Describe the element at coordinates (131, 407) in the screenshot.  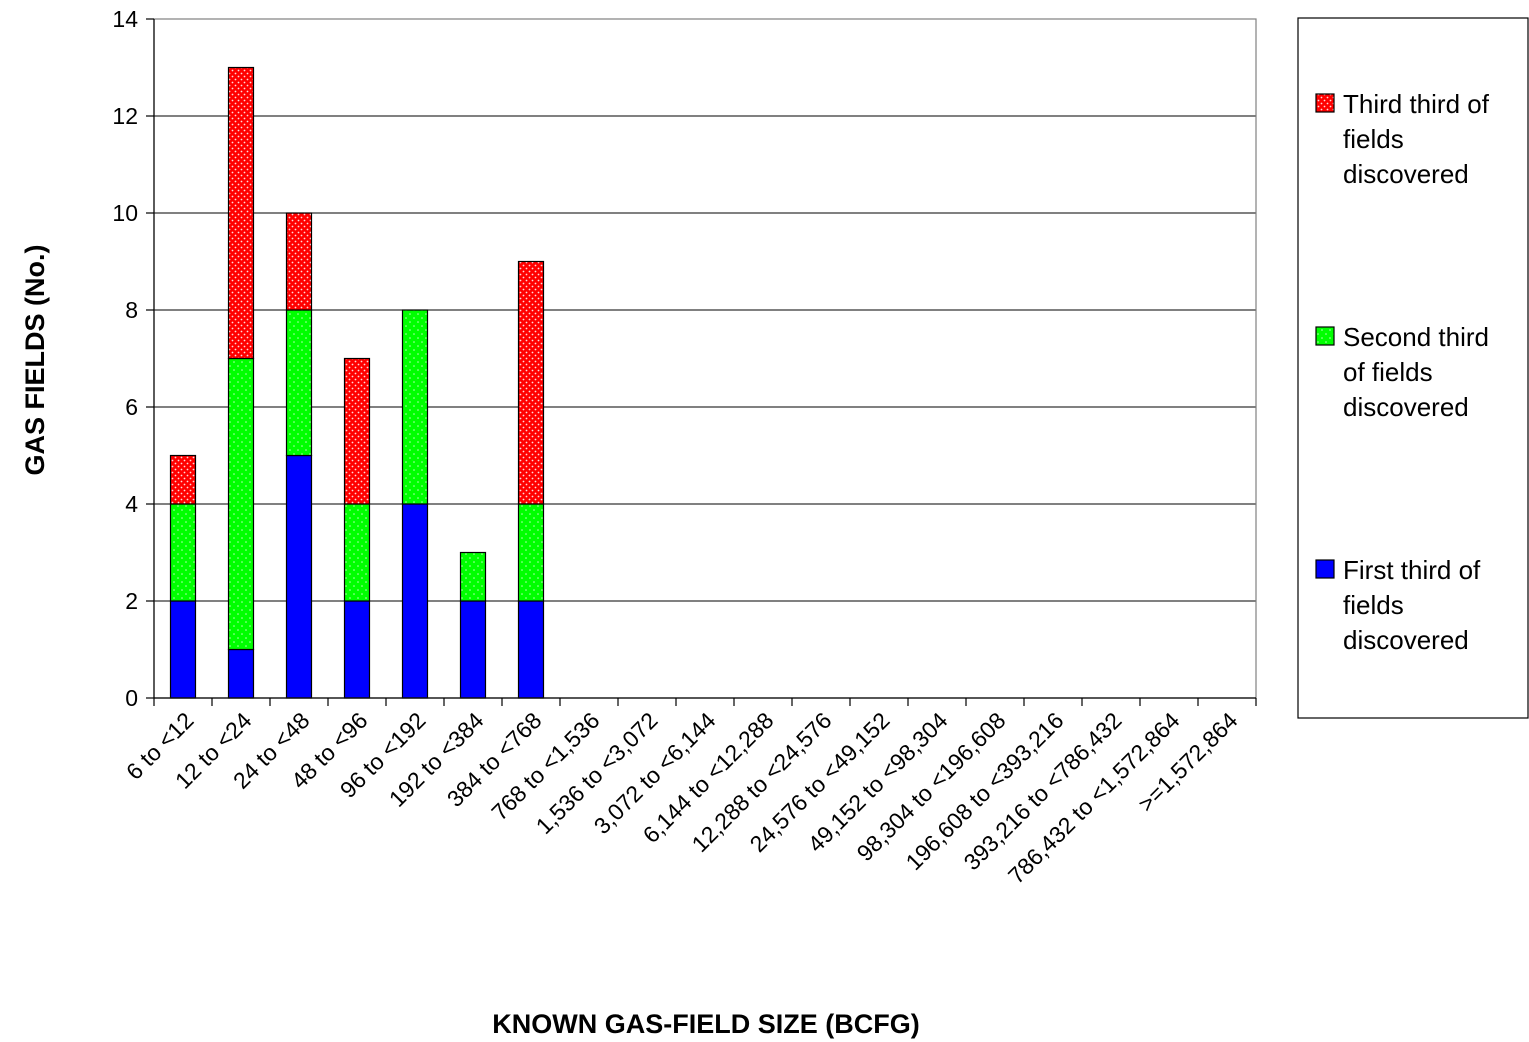
I see `y-tick-label: 6` at that location.